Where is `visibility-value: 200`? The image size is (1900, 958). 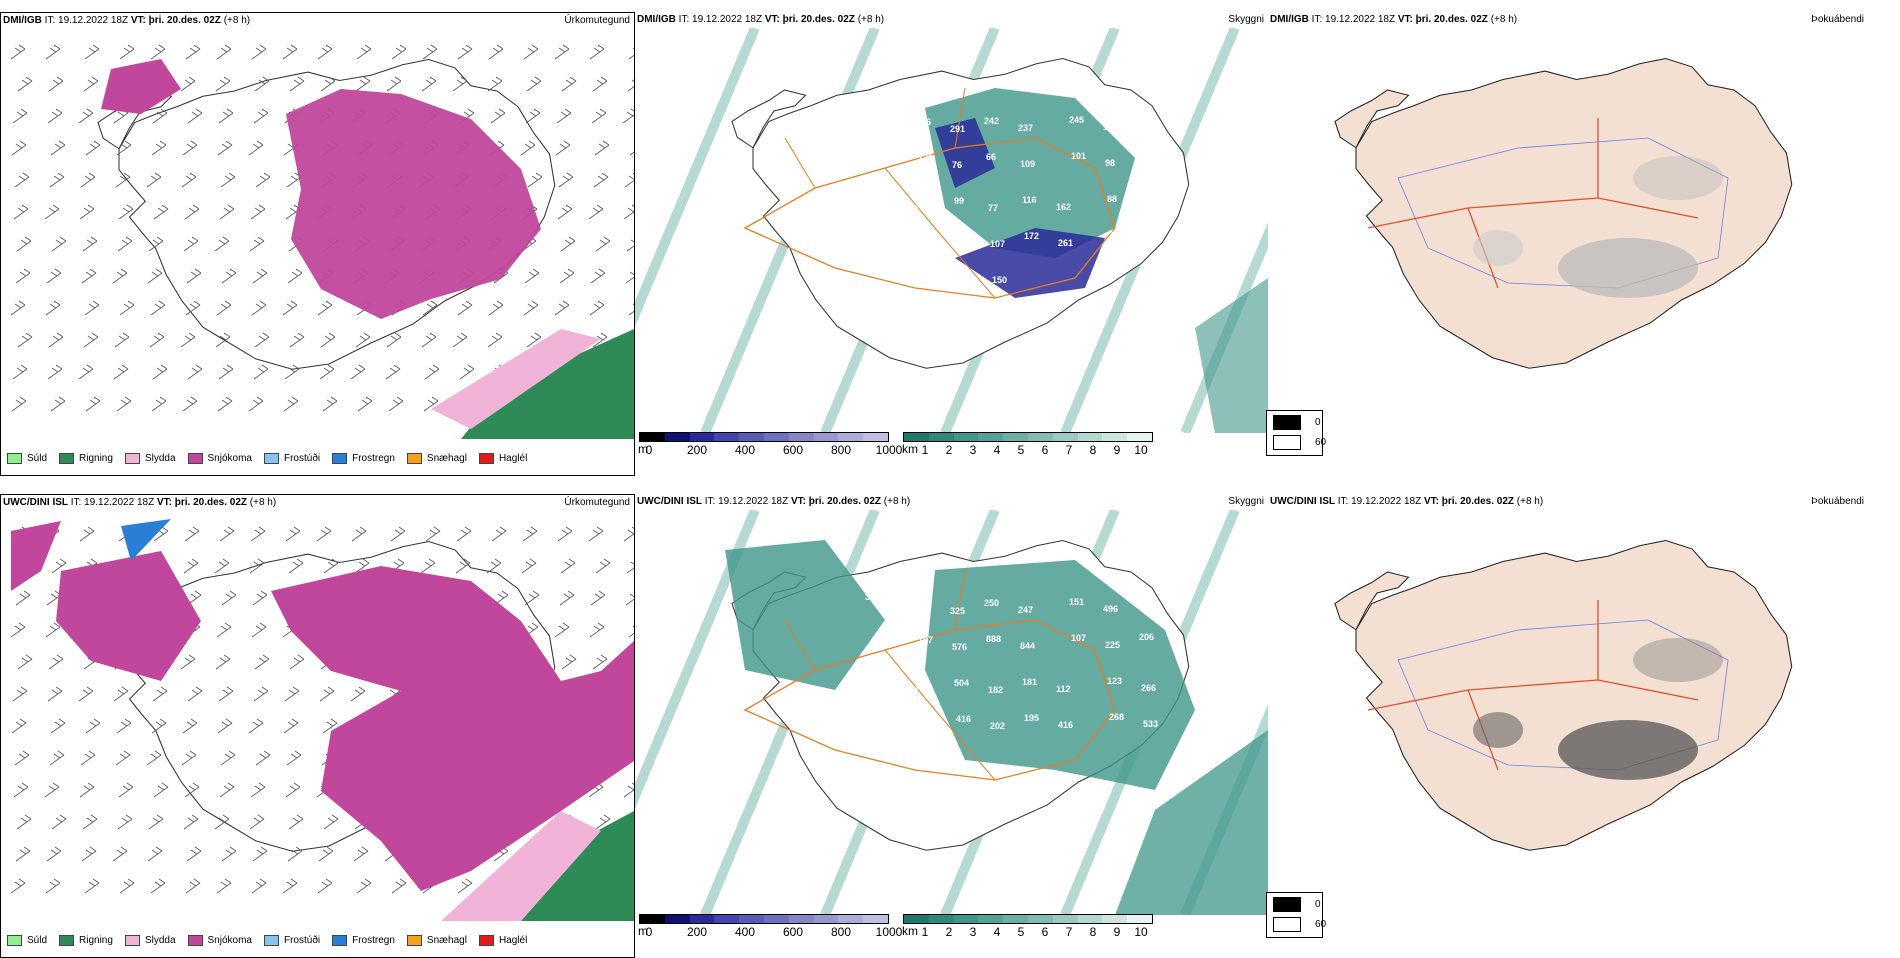
visibility-value: 200 is located at coordinates (874, 166).